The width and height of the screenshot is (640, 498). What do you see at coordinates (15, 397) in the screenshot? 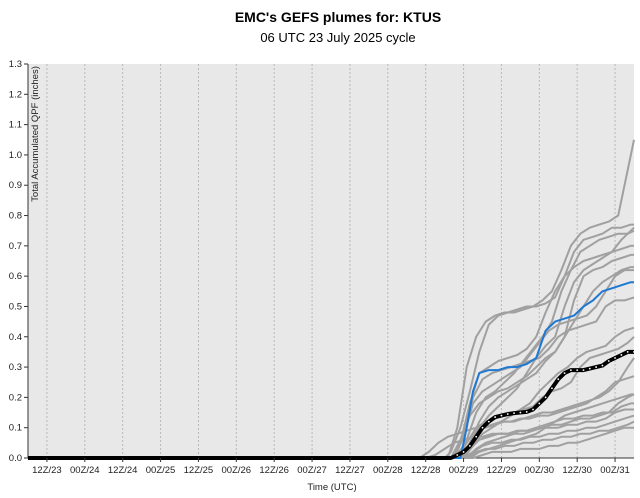
I see `y-tick-label: 0.2` at bounding box center [15, 397].